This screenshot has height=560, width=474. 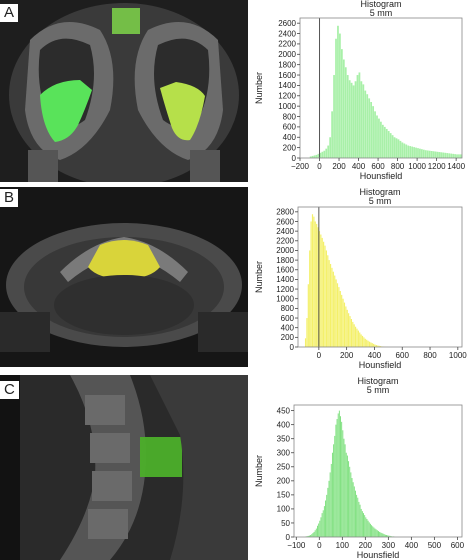 I want to click on y-tick-label: 0, so click(x=288, y=537).